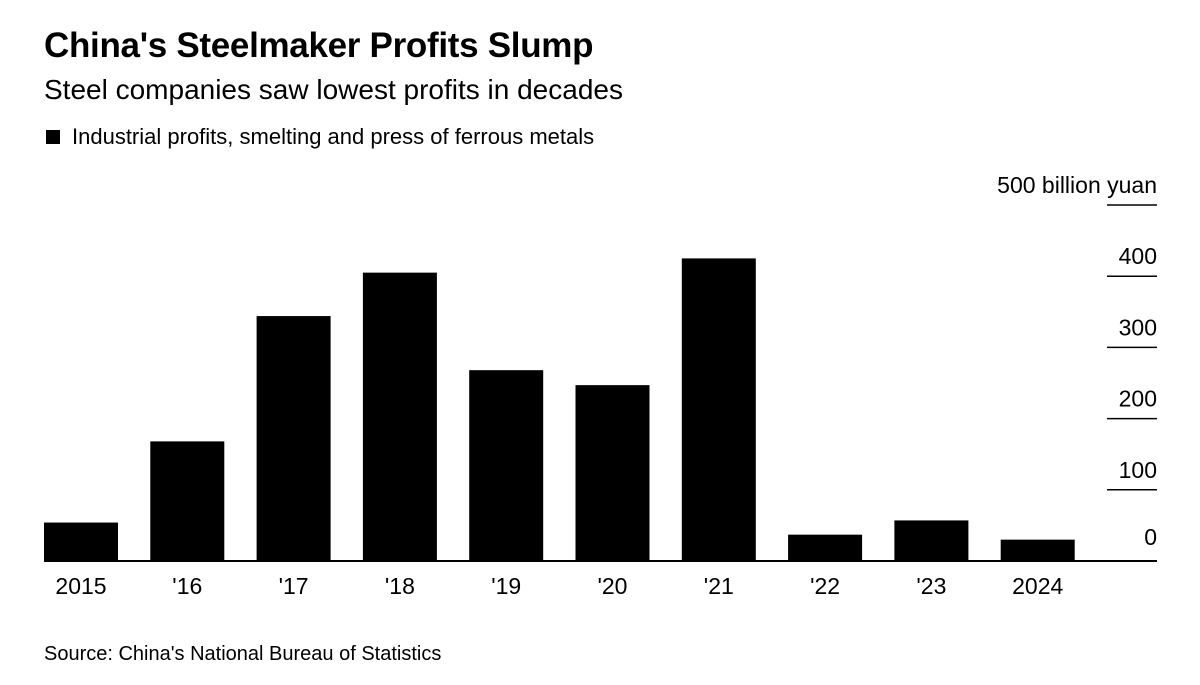 The height and width of the screenshot is (685, 1200). Describe the element at coordinates (1138, 256) in the screenshot. I see `y-tick-label: 400` at that location.